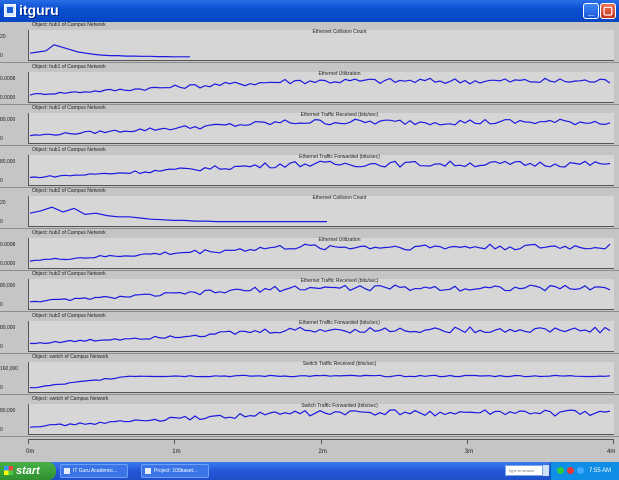 The image size is (619, 480). Describe the element at coordinates (600, 471) in the screenshot. I see `clock: 7:55 AM` at that location.